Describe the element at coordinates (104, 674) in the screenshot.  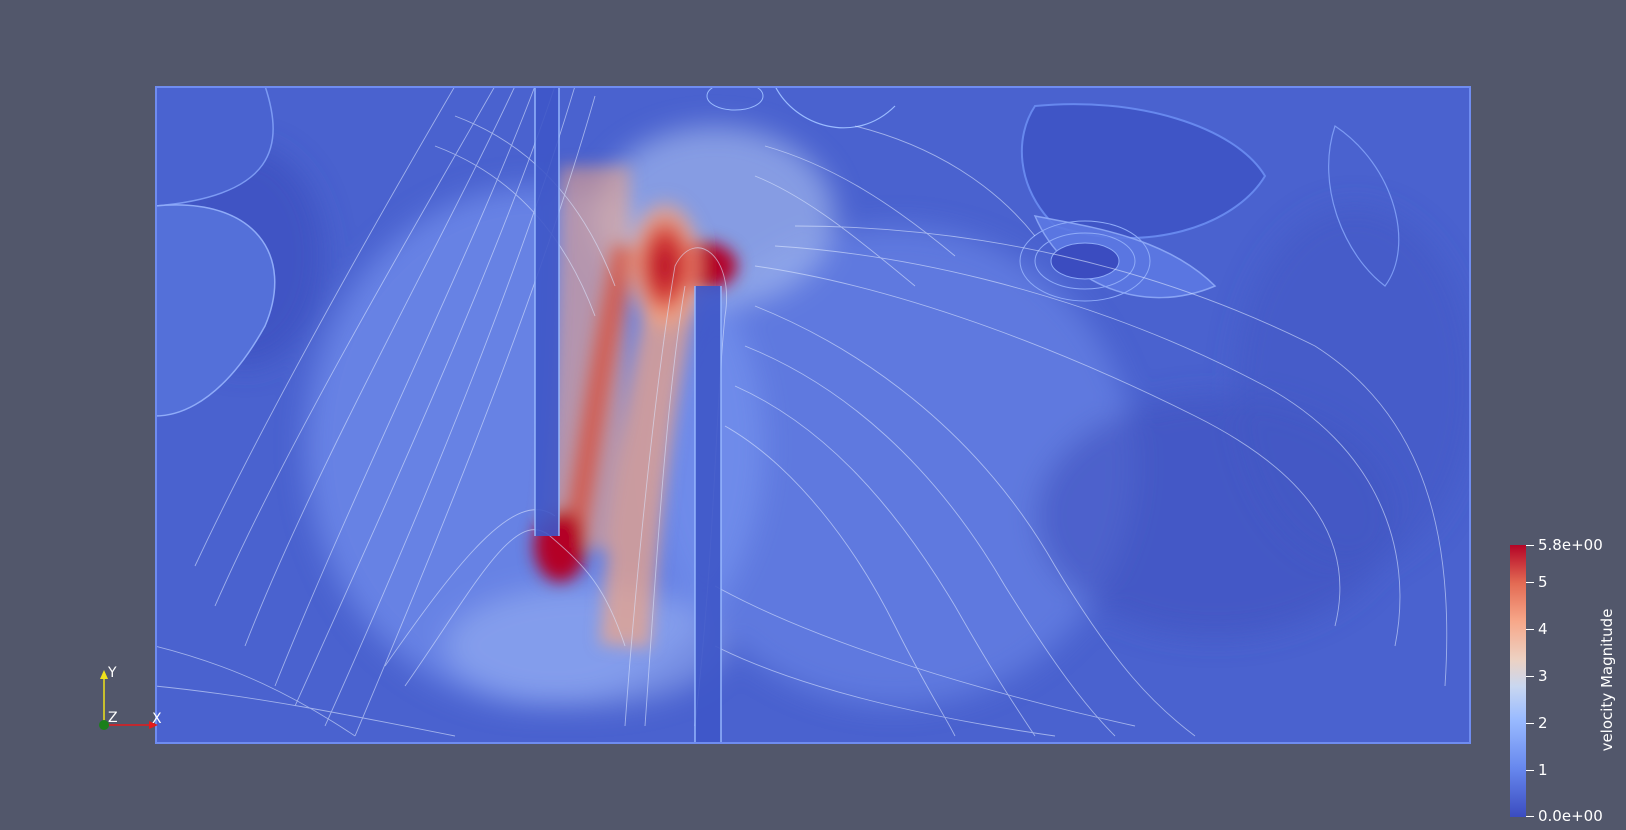
I see `y-axis-arrow` at that location.